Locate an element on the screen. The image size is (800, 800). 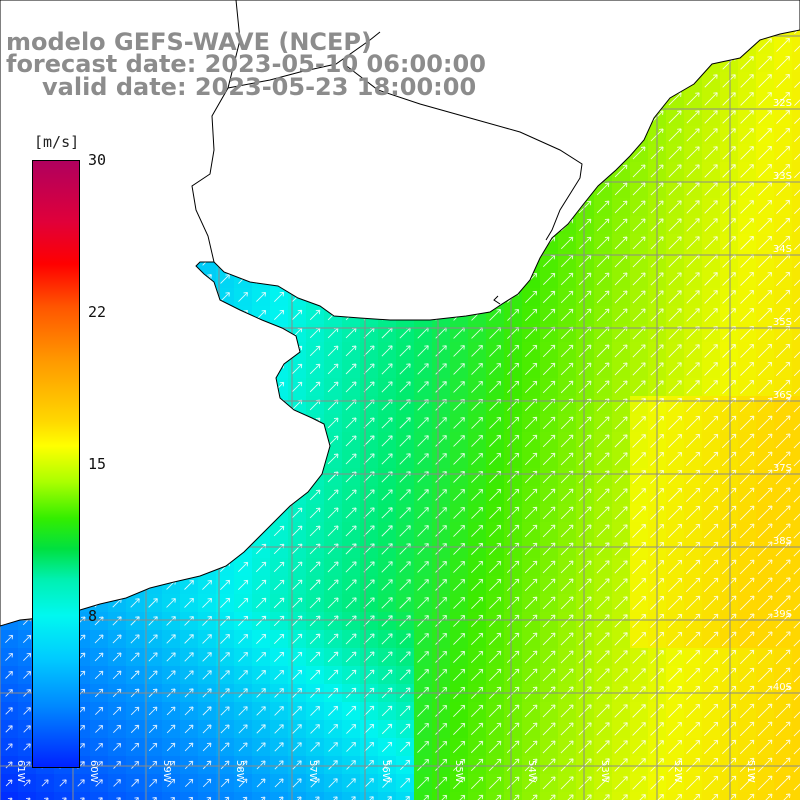
colorbar-tick-30: 30 is located at coordinates (97, 160).